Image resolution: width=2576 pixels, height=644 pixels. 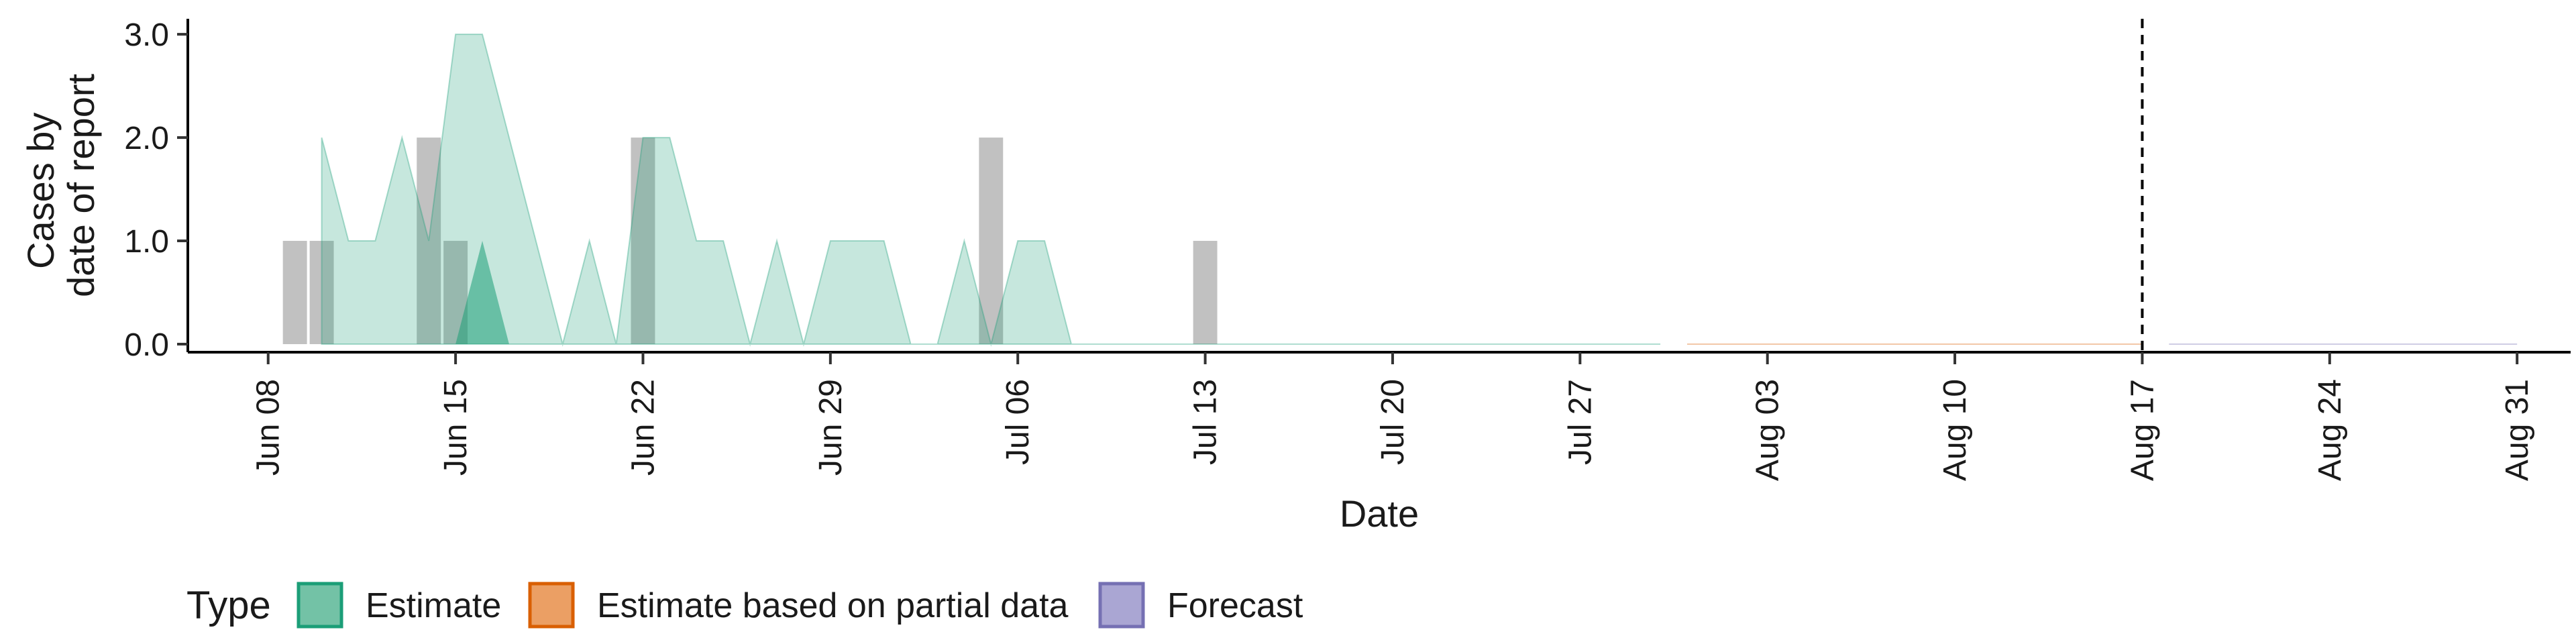 I want to click on x-tick-label: Jul 06, so click(x=1018, y=422).